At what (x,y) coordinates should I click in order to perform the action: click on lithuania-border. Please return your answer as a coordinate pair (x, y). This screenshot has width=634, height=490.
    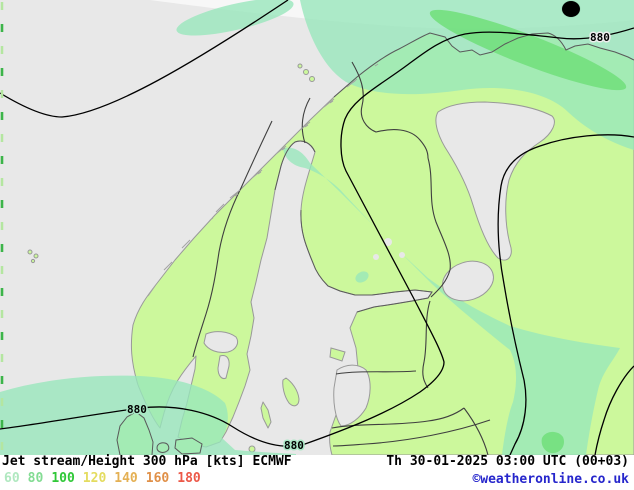
    Looking at the image, I should click on (411, 433).